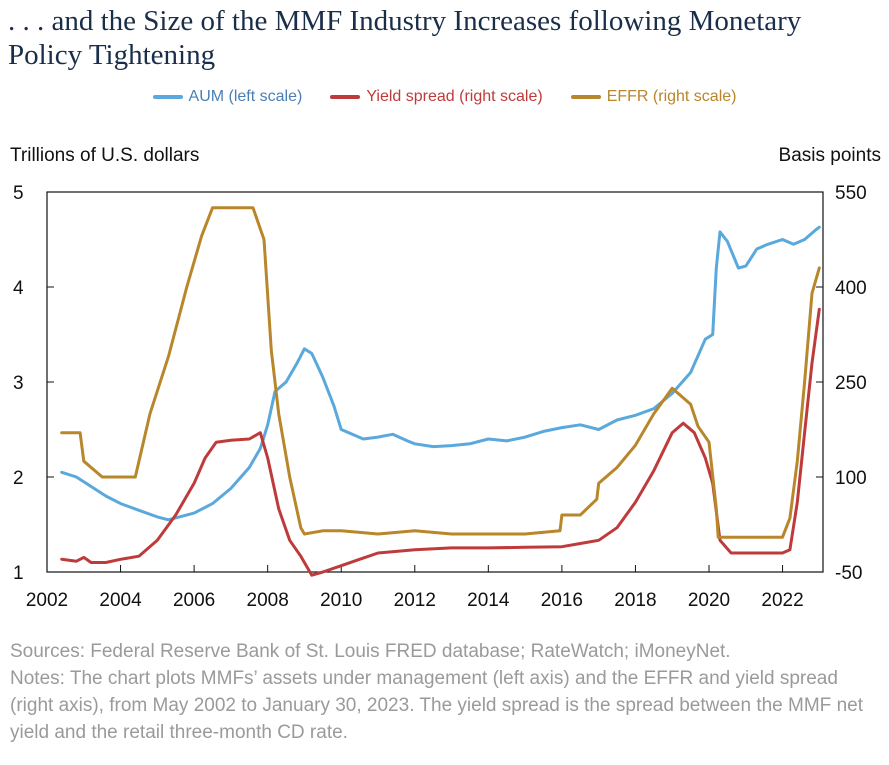 The width and height of the screenshot is (889, 765). What do you see at coordinates (635, 600) in the screenshot?
I see `x-tick-label: 2018` at bounding box center [635, 600].